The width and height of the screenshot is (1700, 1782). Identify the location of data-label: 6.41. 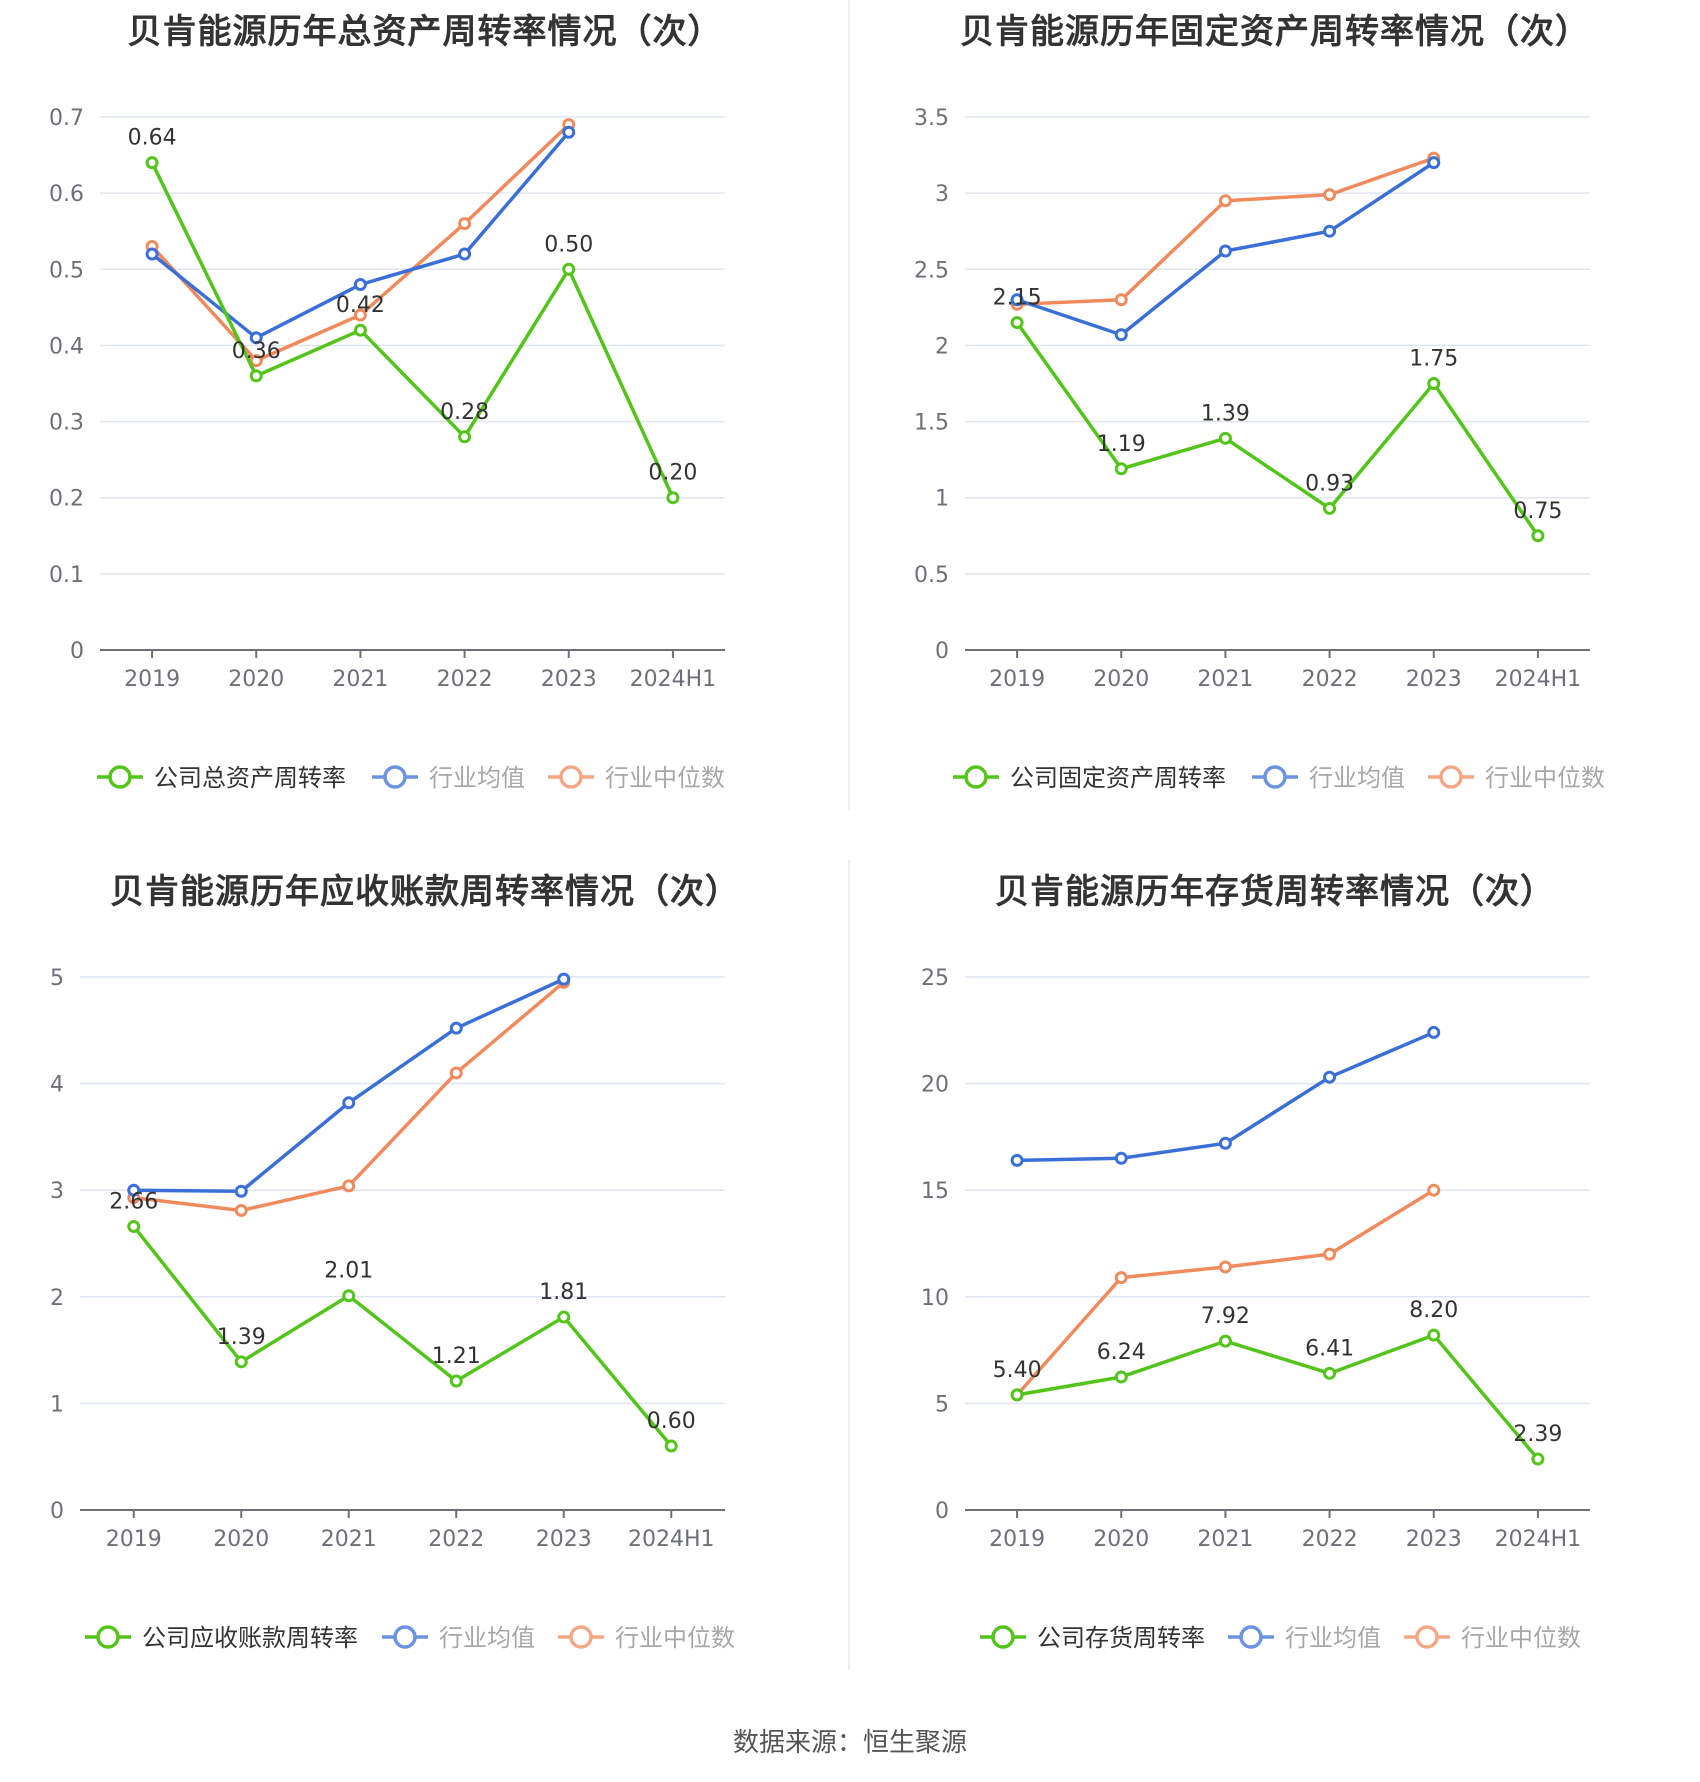
(1329, 1348).